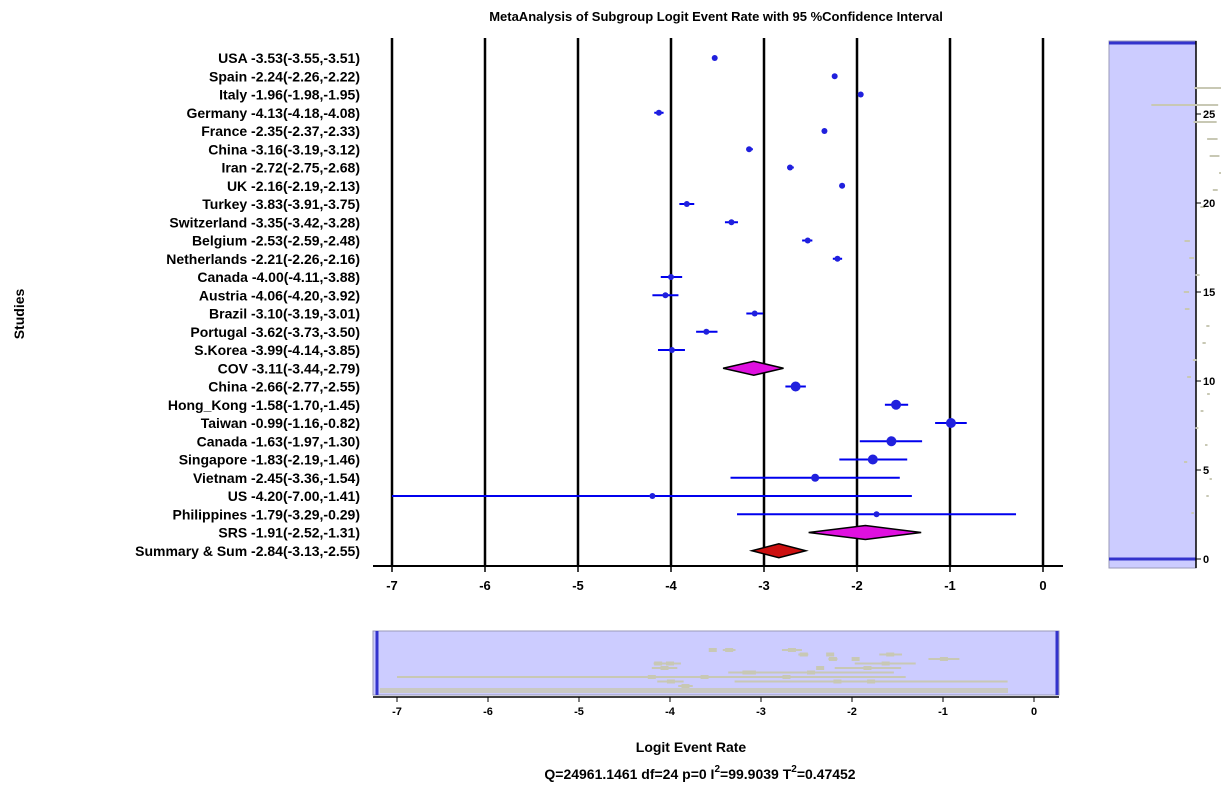 This screenshot has width=1221, height=785. Describe the element at coordinates (289, 58) in the screenshot. I see `study-label: USA -3.53(-3.55,-3.51)` at that location.